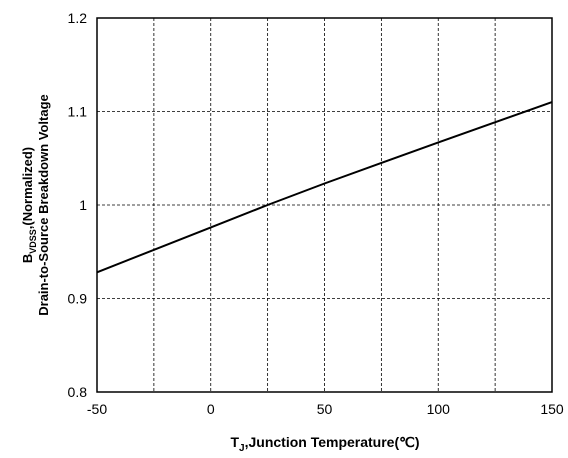  I want to click on x-tick-label: 150, so click(552, 409).